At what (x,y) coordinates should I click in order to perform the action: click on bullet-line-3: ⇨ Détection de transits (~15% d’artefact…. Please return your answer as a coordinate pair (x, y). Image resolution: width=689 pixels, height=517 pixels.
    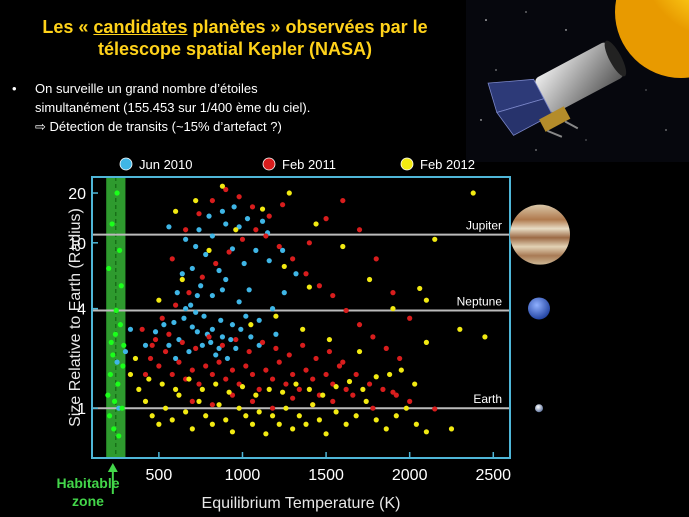
    Looking at the image, I should click on (158, 126).